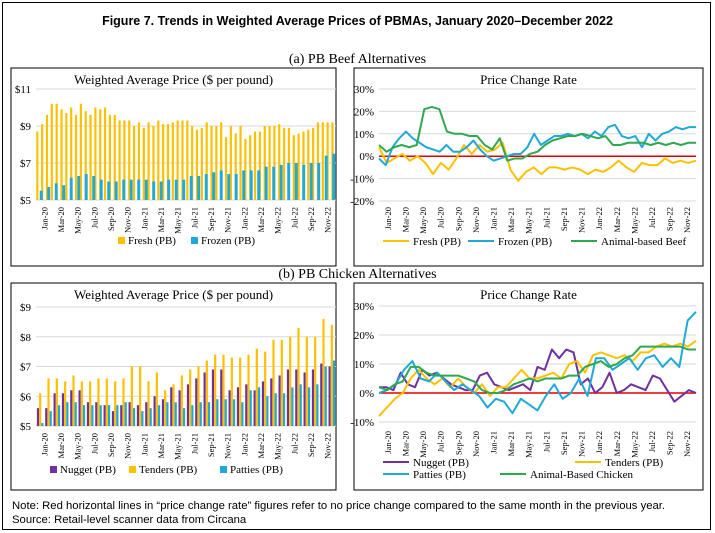 This screenshot has height=533, width=715. What do you see at coordinates (26, 127) in the screenshot?
I see `y-tick-label: $9` at bounding box center [26, 127].